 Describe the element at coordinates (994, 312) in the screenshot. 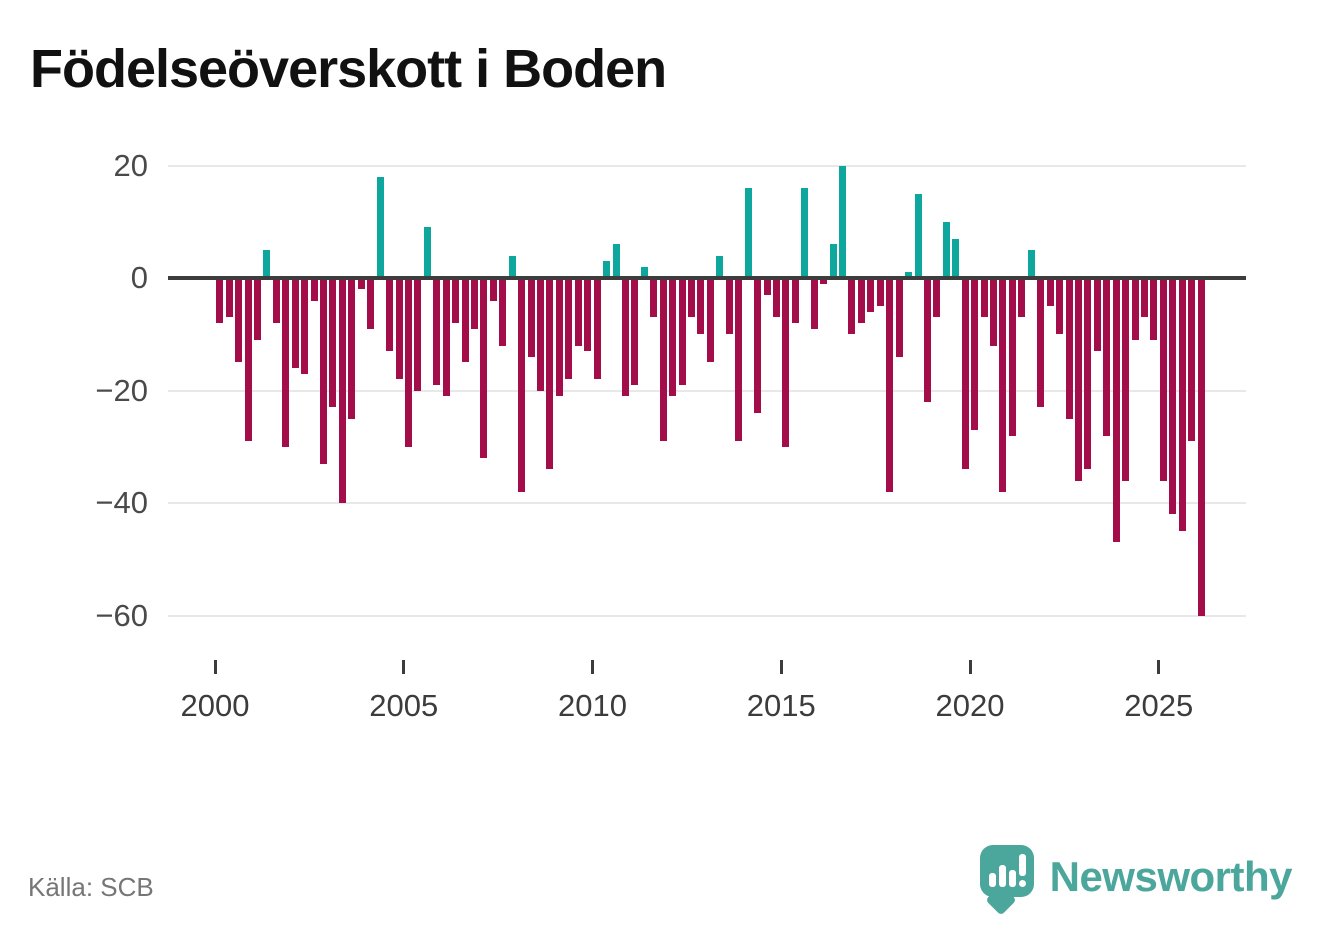

I see `bar-2020q3` at that location.